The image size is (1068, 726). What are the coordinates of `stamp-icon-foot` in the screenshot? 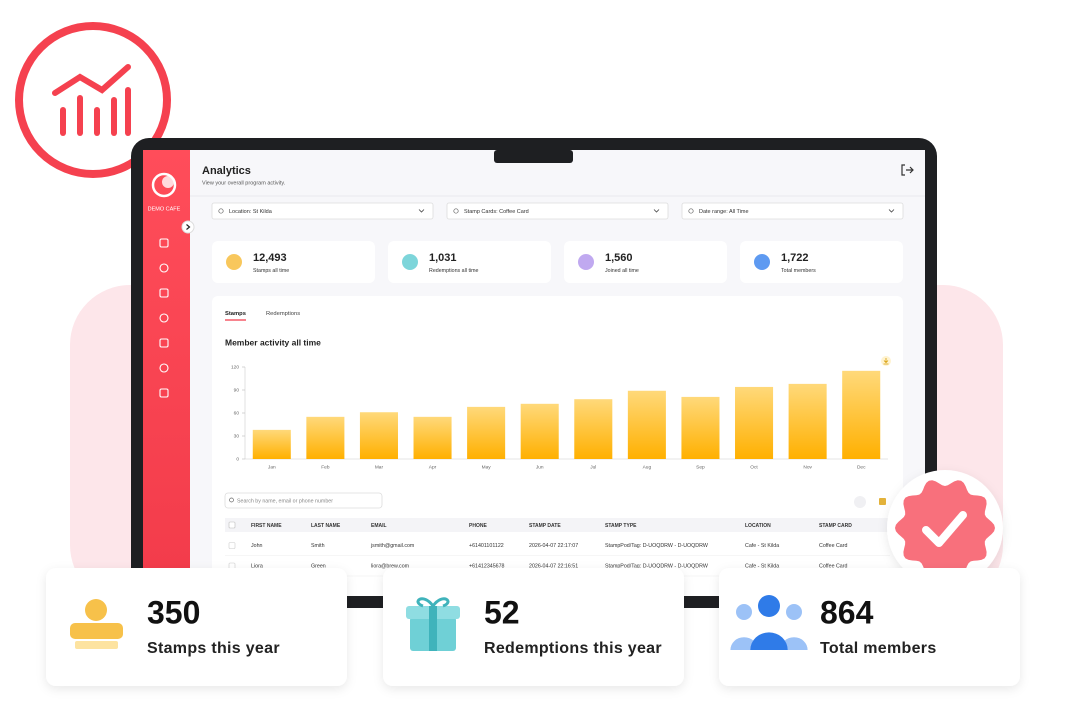 It's located at (96, 645).